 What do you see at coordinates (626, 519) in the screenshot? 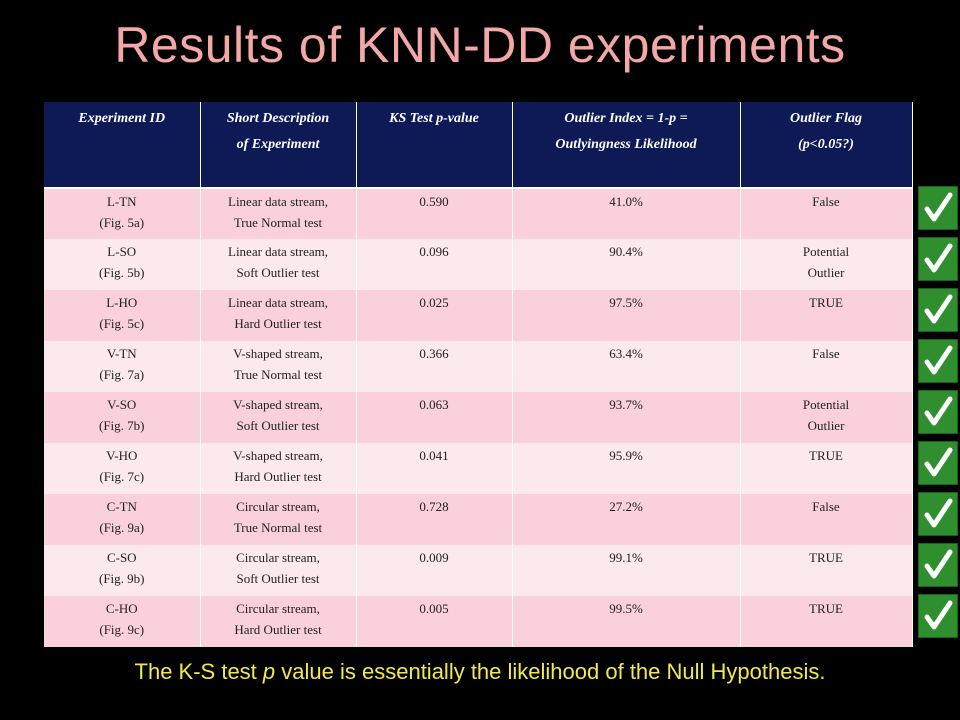
I see `cell-outlier-index: 27.2%` at bounding box center [626, 519].